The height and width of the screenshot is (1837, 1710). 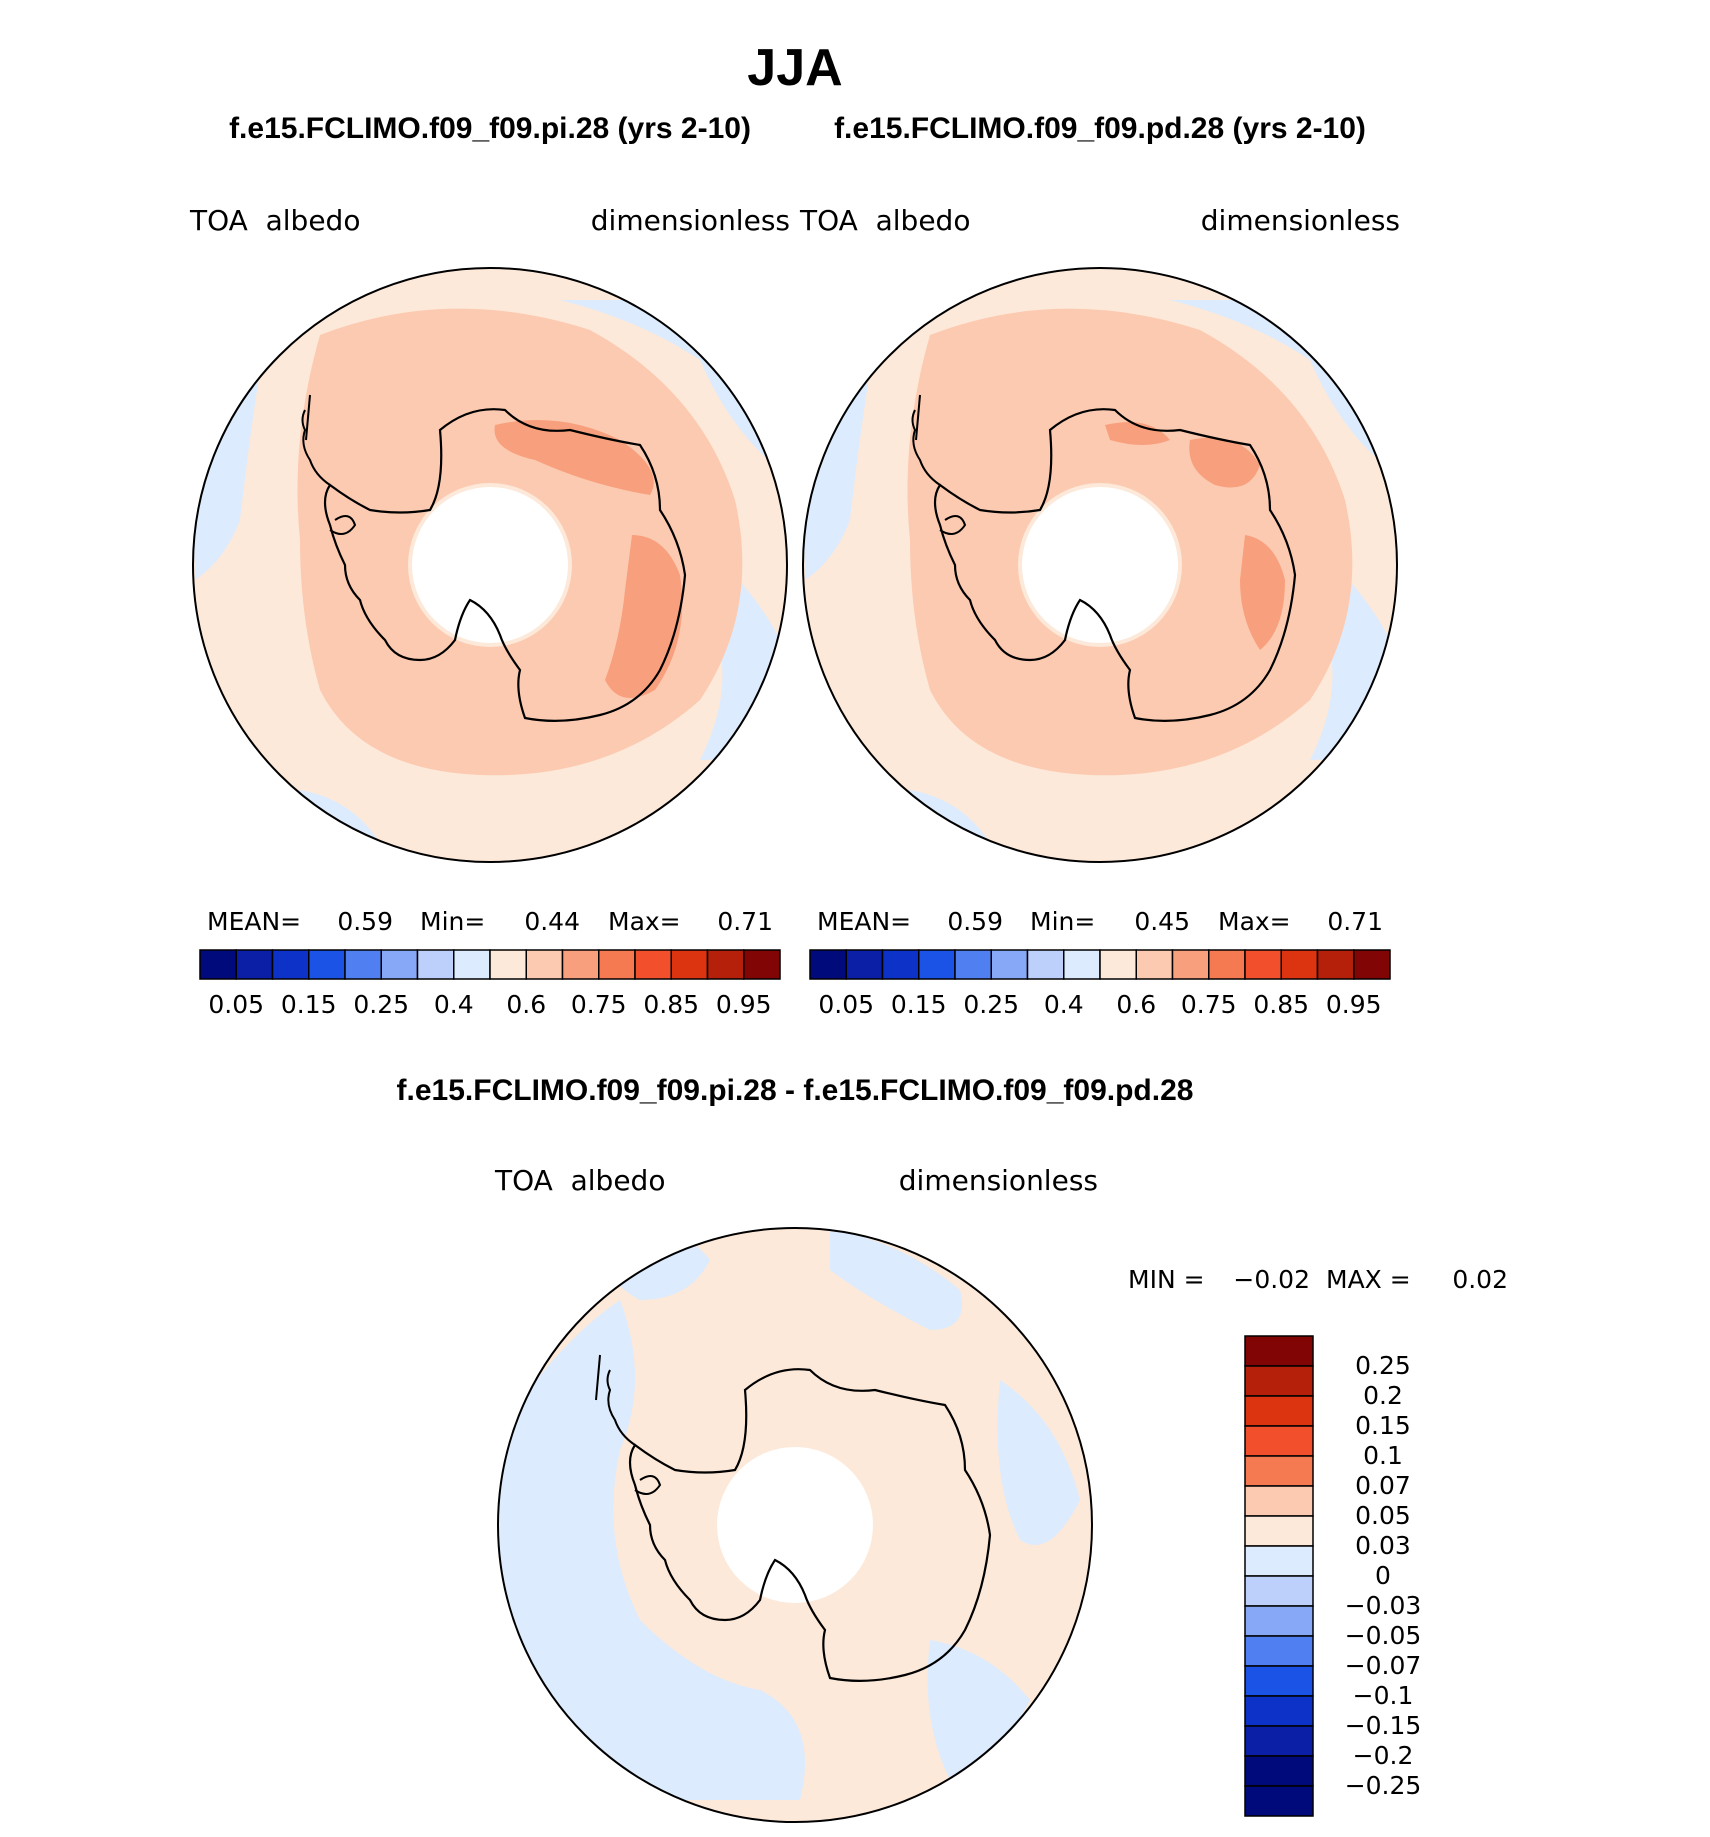 I want to click on diff-max-value: 0.02, so click(x=1480, y=1279).